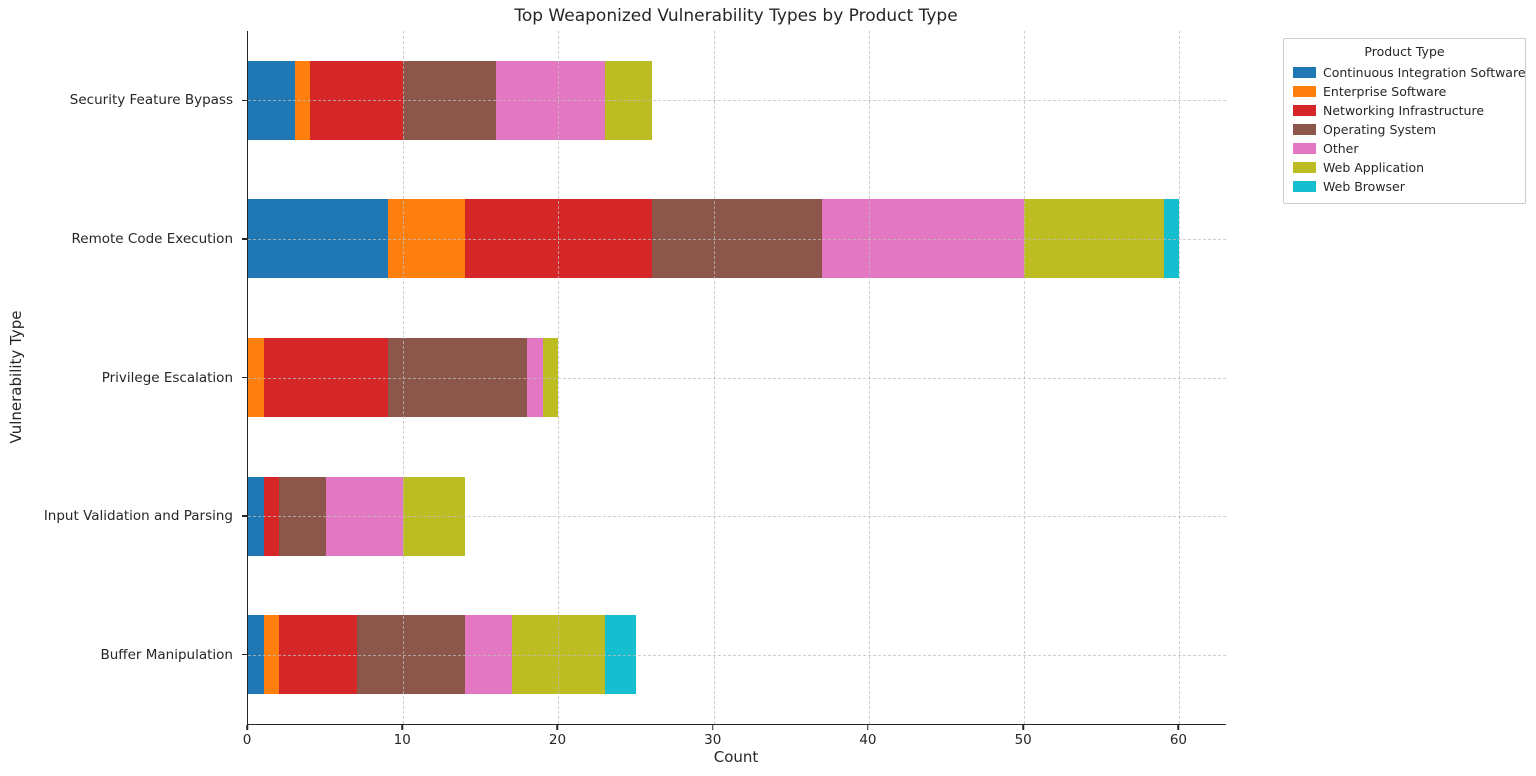  Describe the element at coordinates (1374, 167) in the screenshot. I see `legend-label: Web Application` at that location.